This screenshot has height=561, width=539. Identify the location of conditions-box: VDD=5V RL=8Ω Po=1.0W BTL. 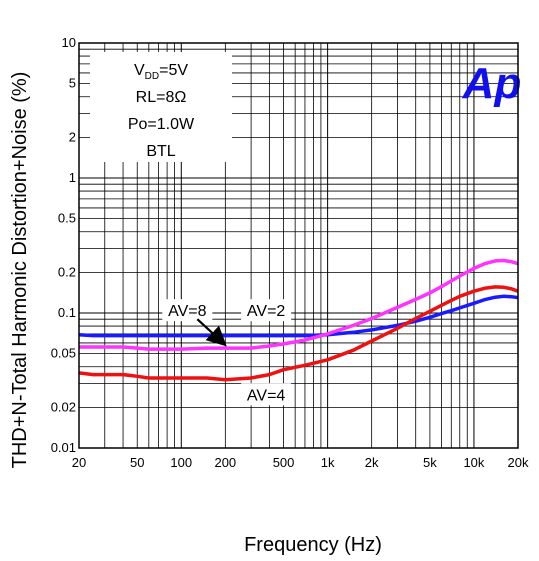
(161, 107).